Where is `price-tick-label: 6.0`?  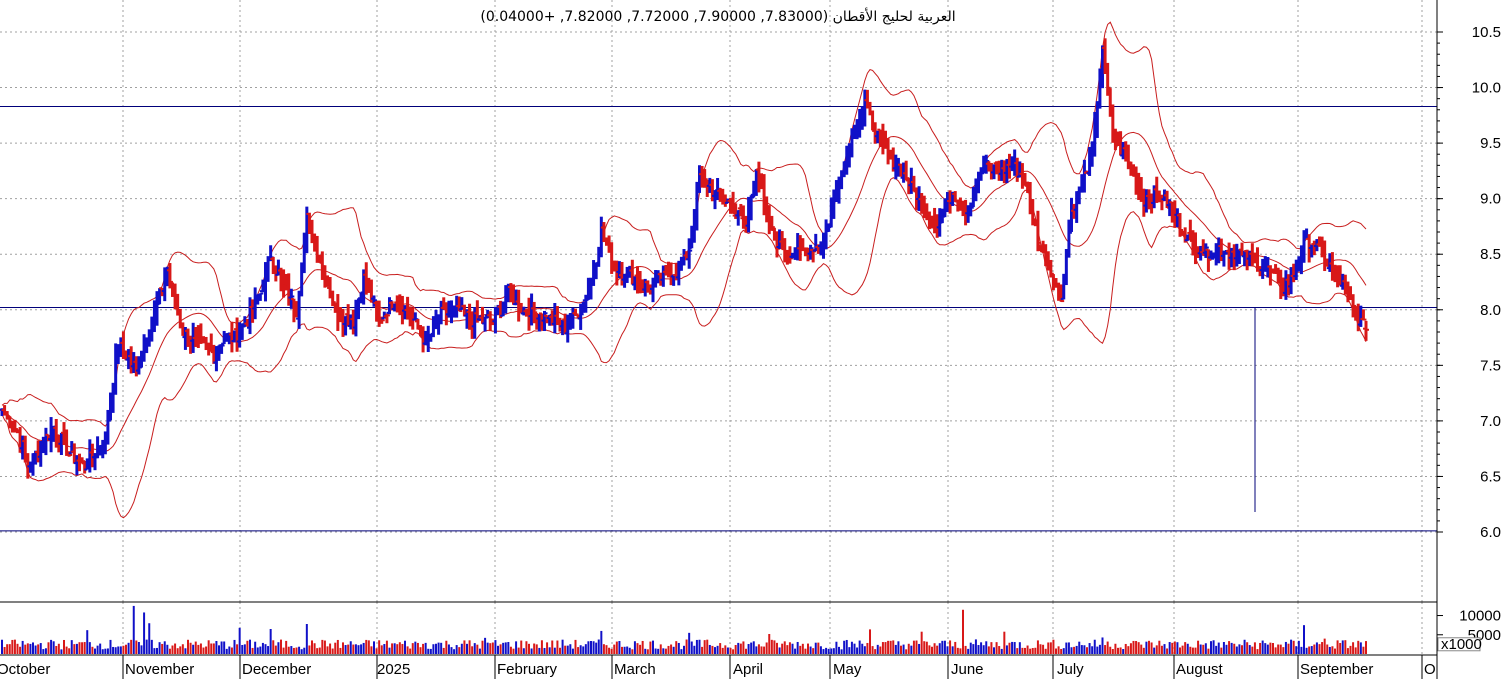 price-tick-label: 6.0 is located at coordinates (1490, 532).